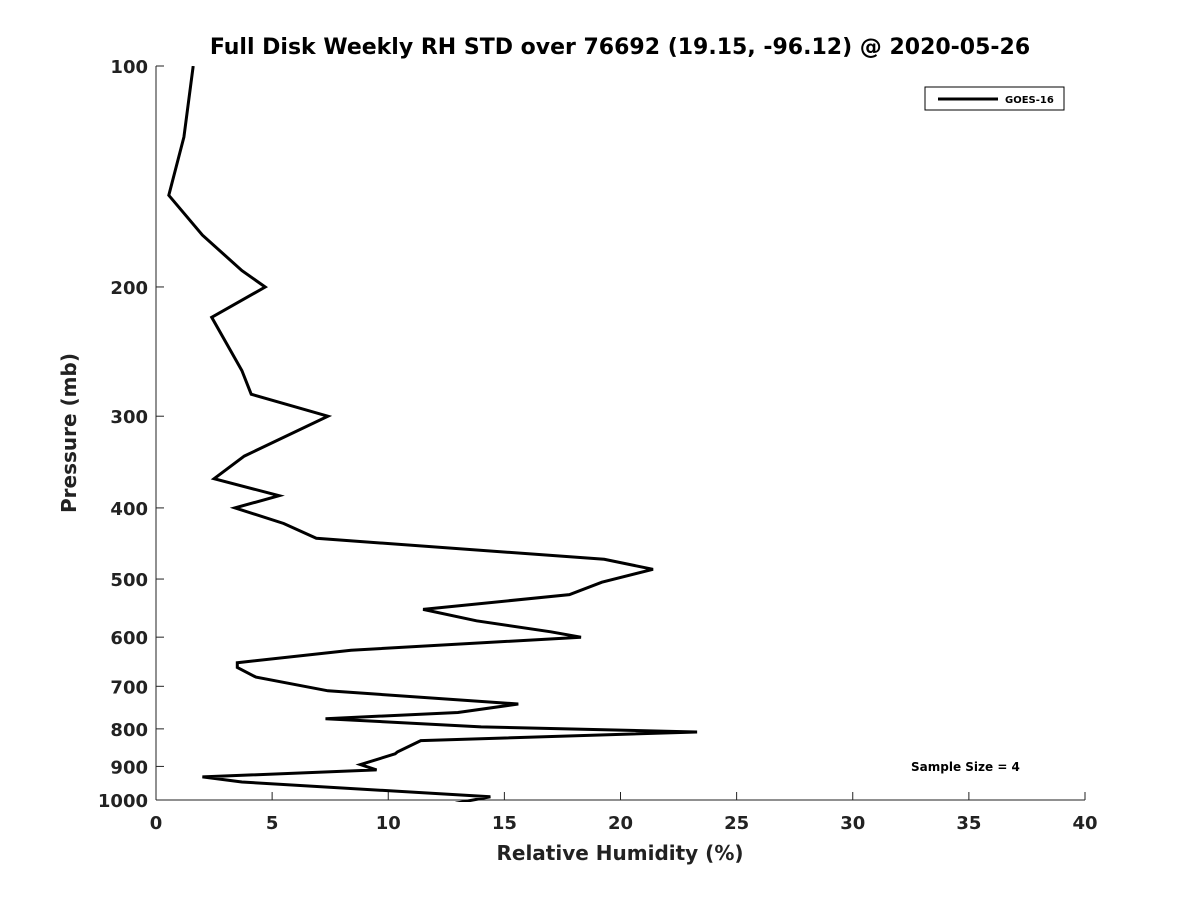 This screenshot has height=900, width=1200. What do you see at coordinates (272, 823) in the screenshot?
I see `x-tick-label: 5` at bounding box center [272, 823].